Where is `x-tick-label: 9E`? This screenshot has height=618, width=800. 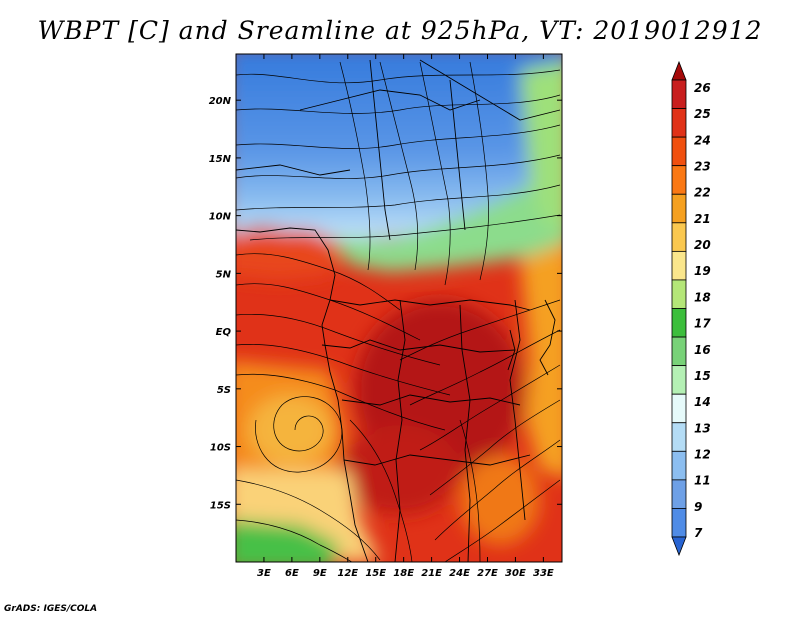
x-tick-label: 9E is located at coordinates (320, 573).